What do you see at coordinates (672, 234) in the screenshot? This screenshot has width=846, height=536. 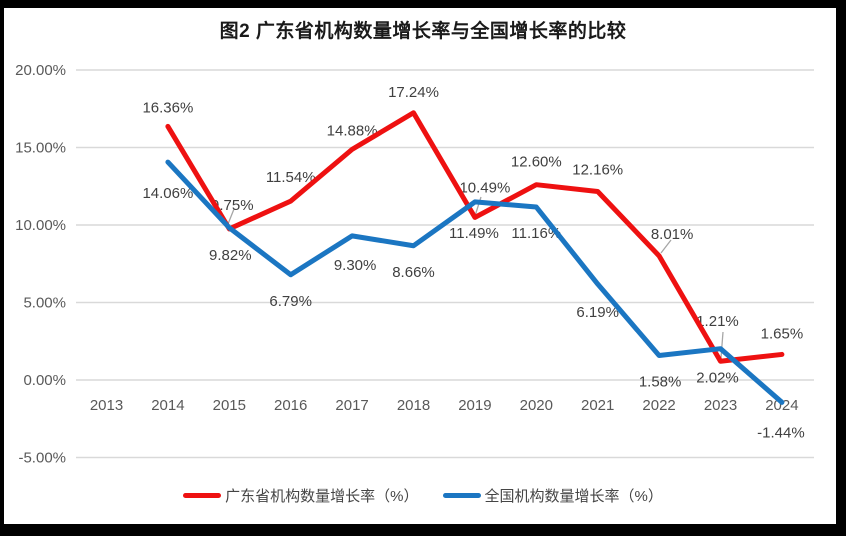 I see `guangdong-data-label: 8.01%` at bounding box center [672, 234].